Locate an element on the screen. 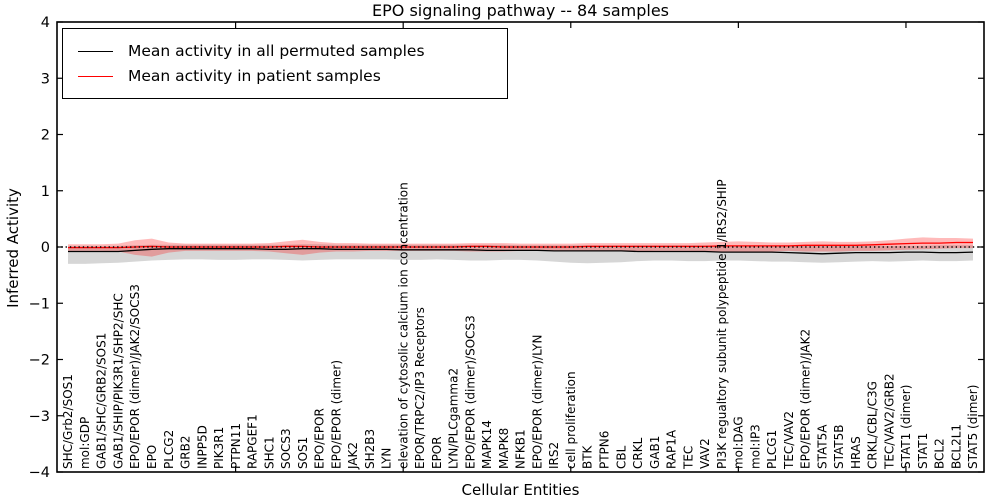  x-category-label: EPO is located at coordinates (152, 457).